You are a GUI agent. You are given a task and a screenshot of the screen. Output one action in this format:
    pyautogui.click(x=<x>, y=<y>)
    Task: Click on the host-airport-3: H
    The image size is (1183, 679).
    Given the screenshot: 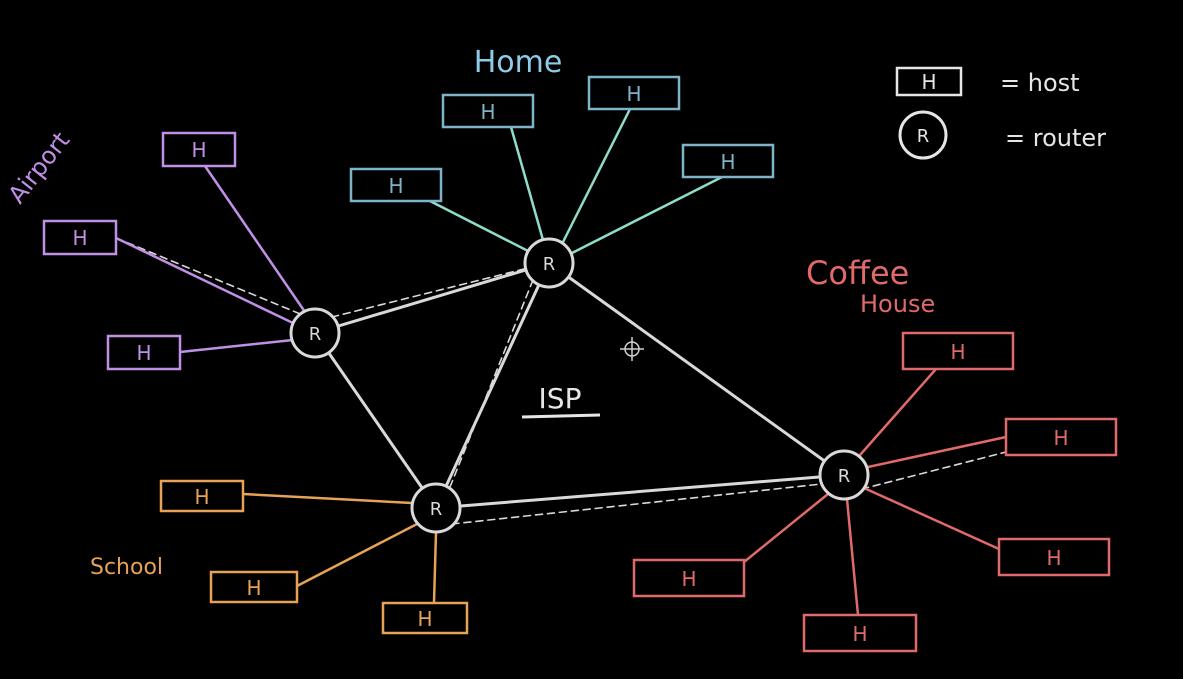 What is the action you would take?
    pyautogui.click(x=144, y=352)
    